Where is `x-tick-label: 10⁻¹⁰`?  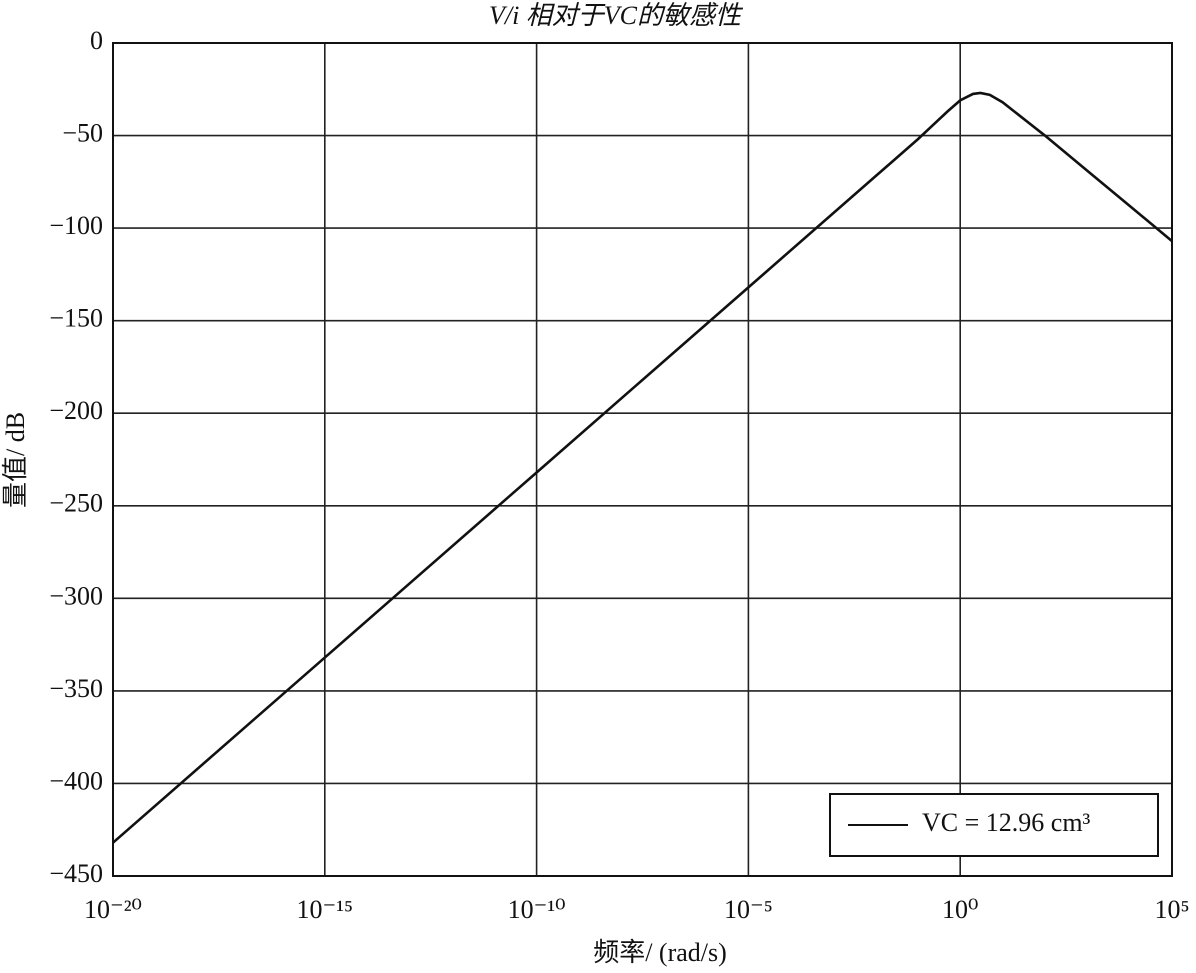
x-tick-label: 10⁻¹⁰ is located at coordinates (537, 909).